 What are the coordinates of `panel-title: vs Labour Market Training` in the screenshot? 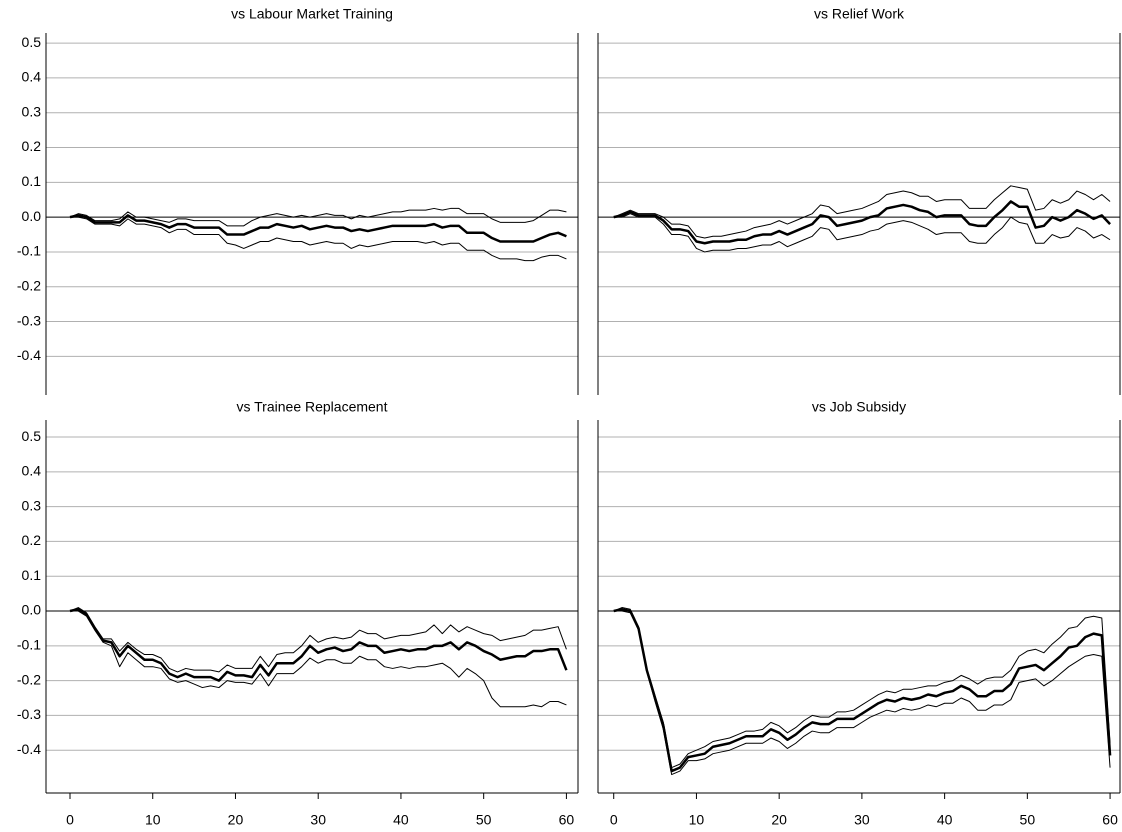 It's located at (312, 14).